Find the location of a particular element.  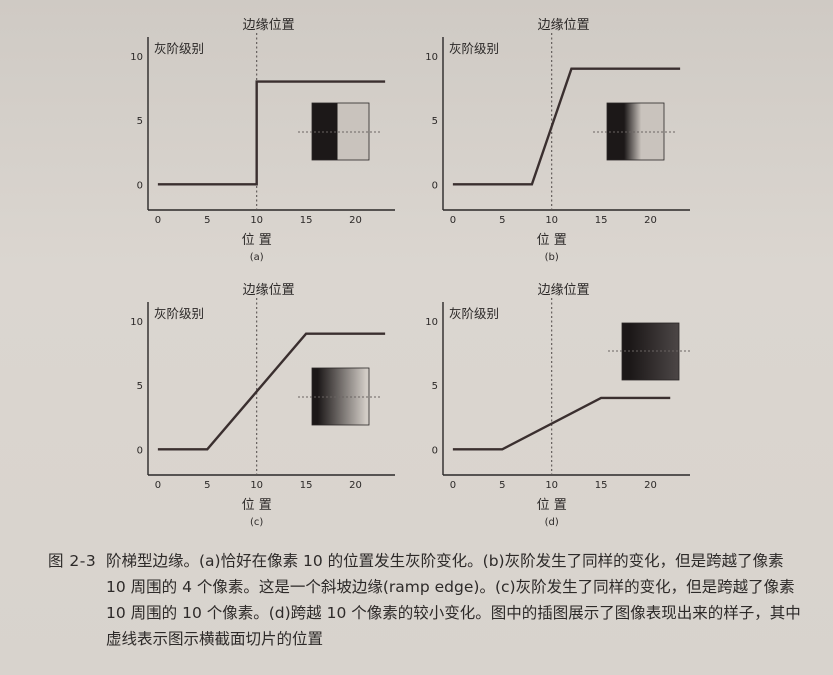

panel-label: (a) is located at coordinates (257, 257).